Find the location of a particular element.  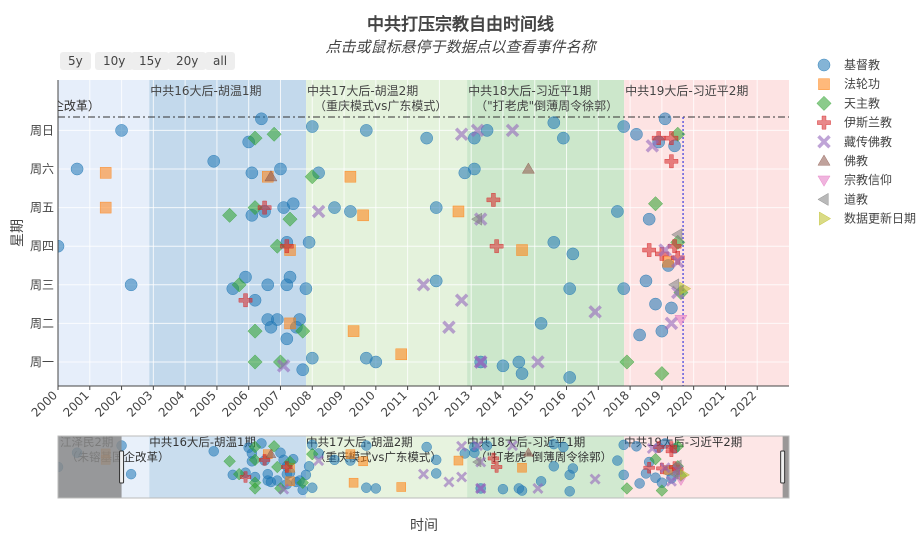

slider-data-point-triangle-right is located at coordinates (685, 475).